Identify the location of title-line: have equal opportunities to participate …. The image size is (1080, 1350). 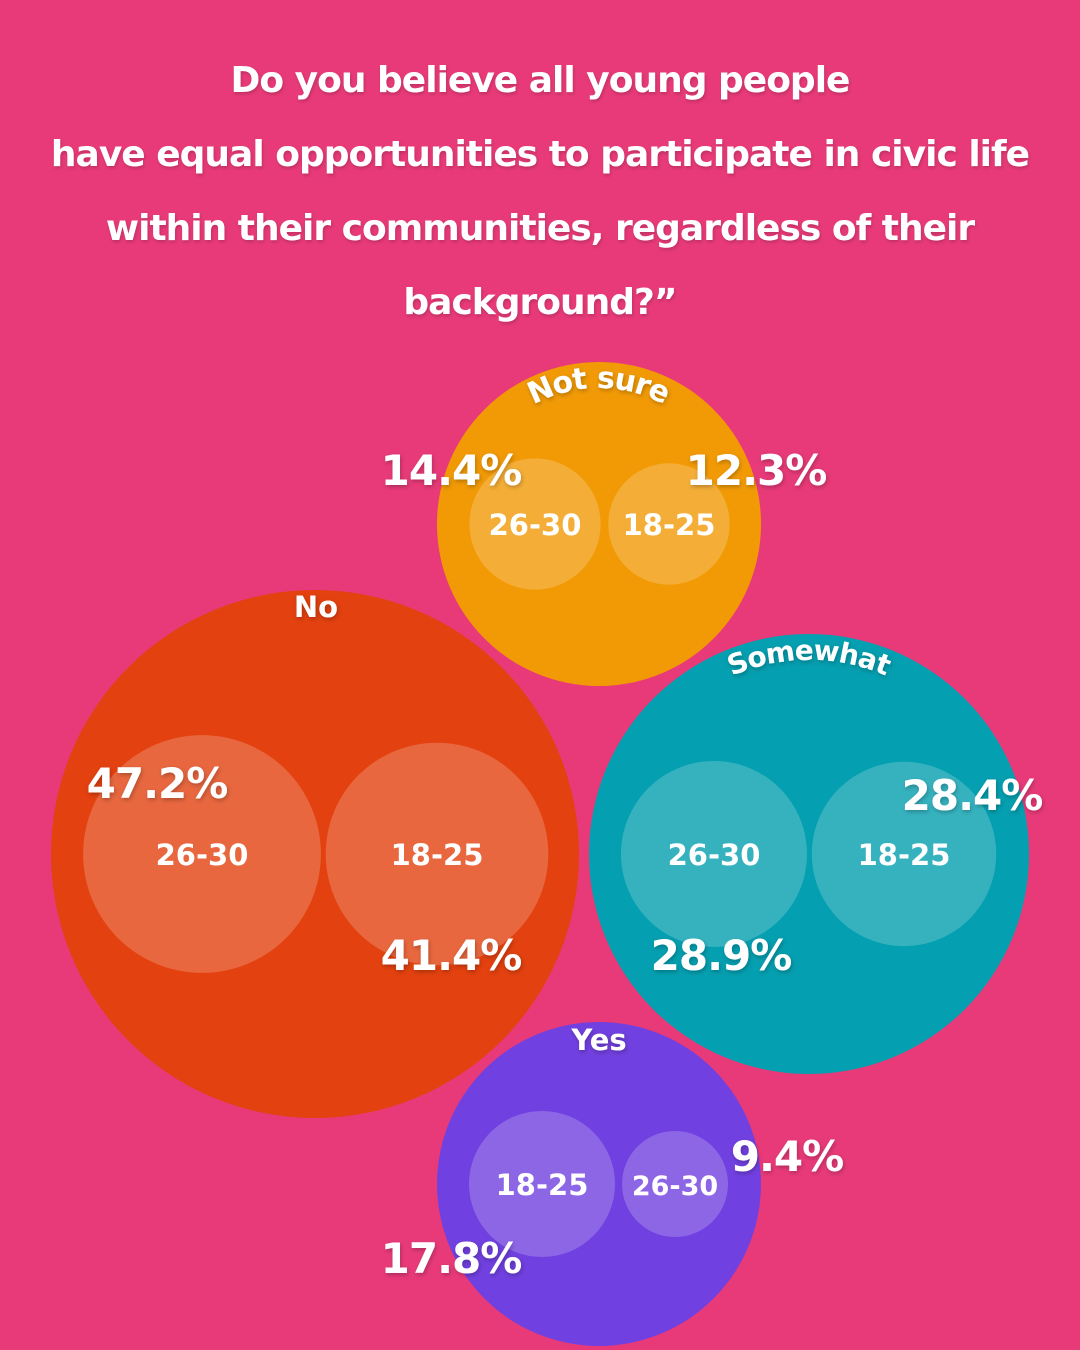
(540, 154).